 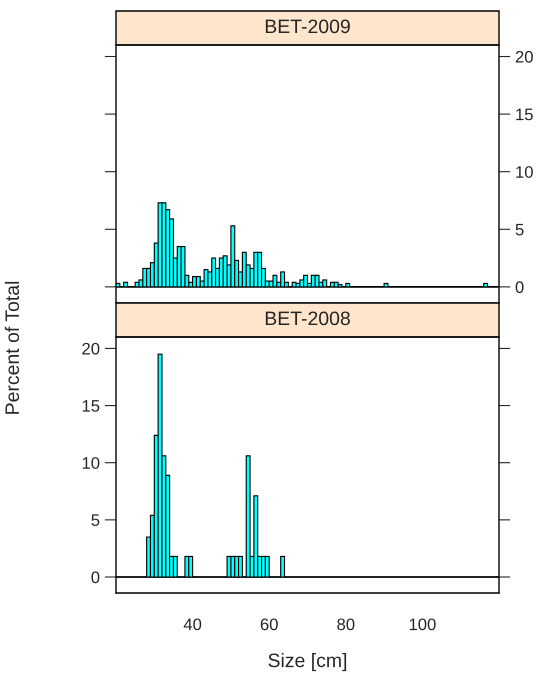 What do you see at coordinates (269, 624) in the screenshot?
I see `x-tick-label: 60` at bounding box center [269, 624].